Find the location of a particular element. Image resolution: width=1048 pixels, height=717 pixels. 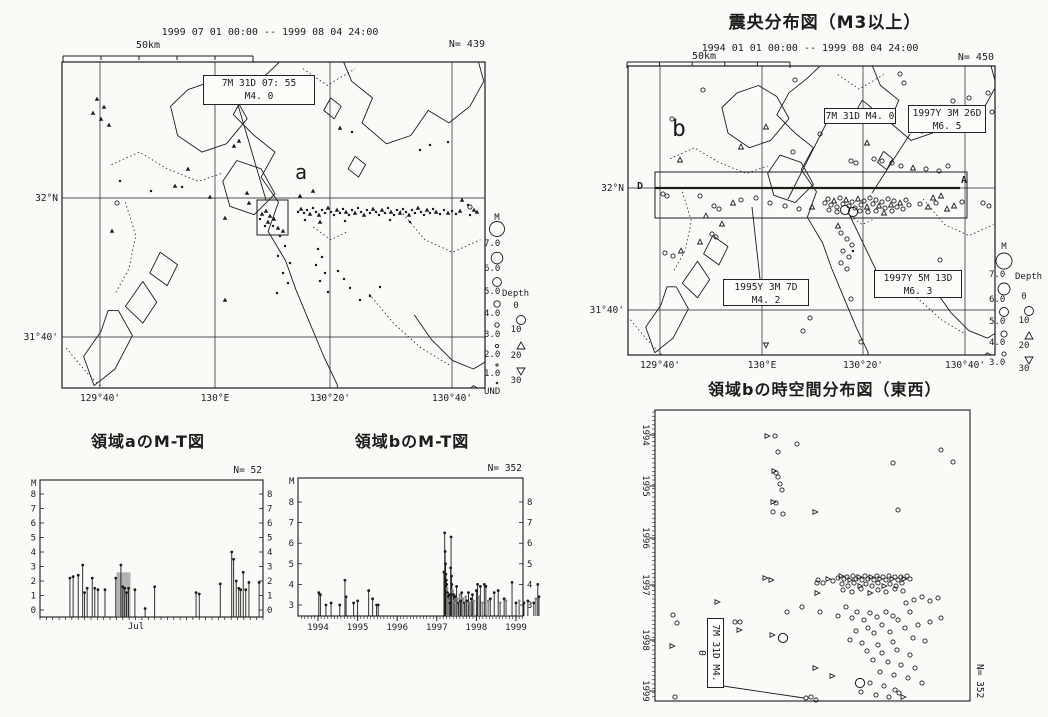

legend-depth-label: 0 is located at coordinates (1023, 297).